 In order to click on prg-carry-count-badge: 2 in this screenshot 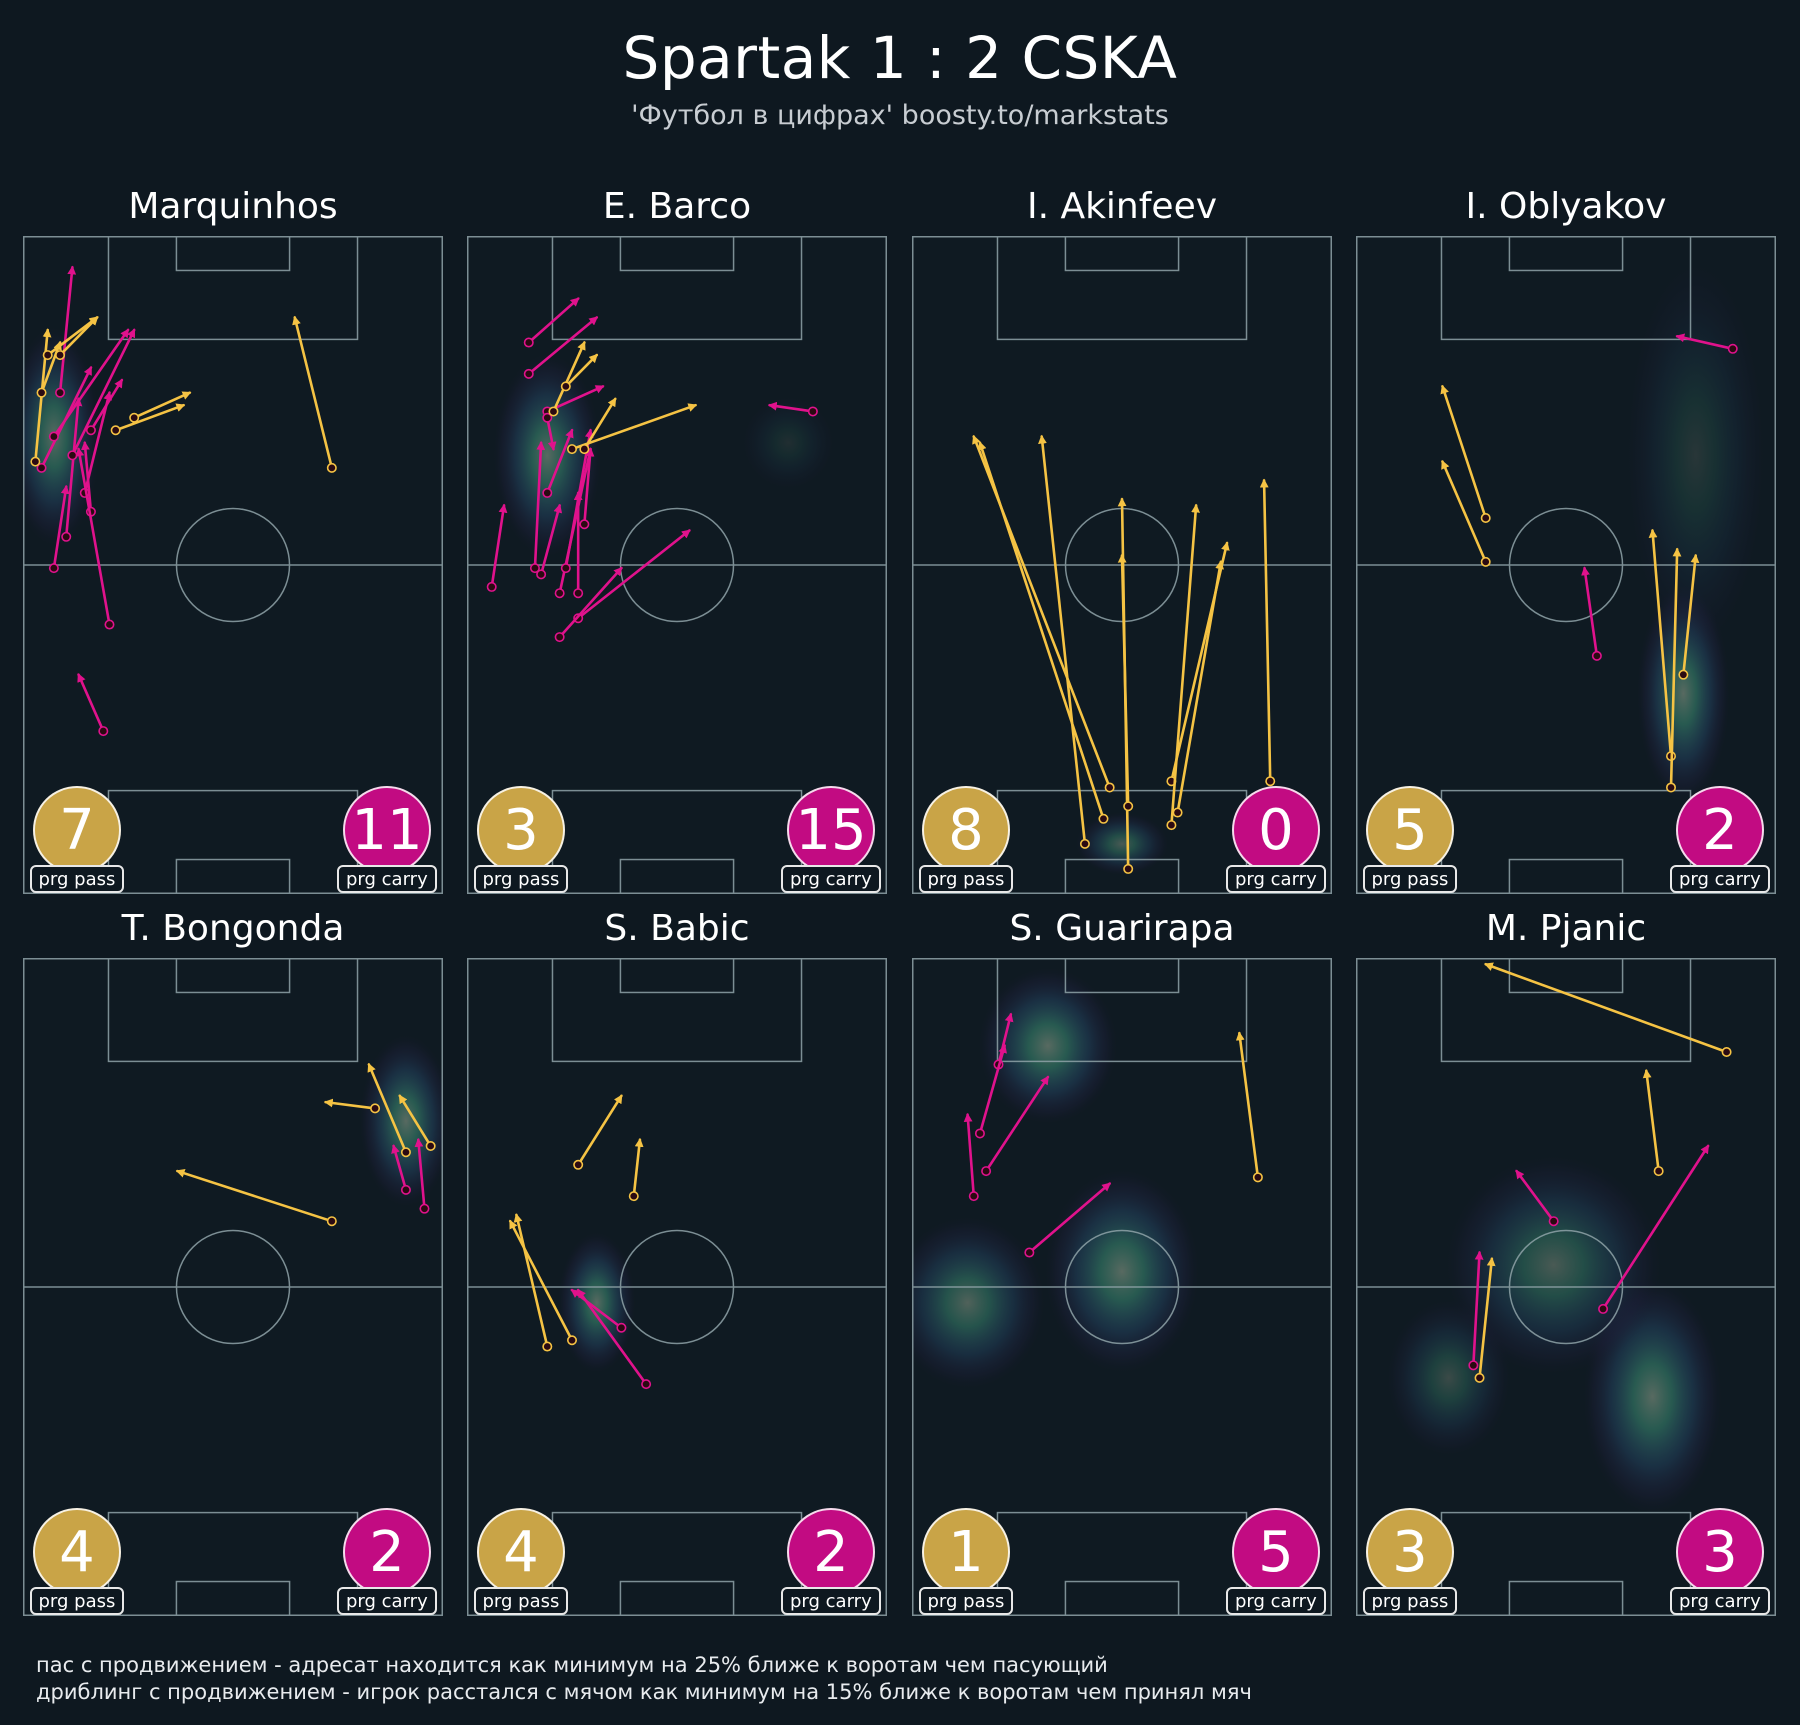, I will do `click(387, 1552)`.